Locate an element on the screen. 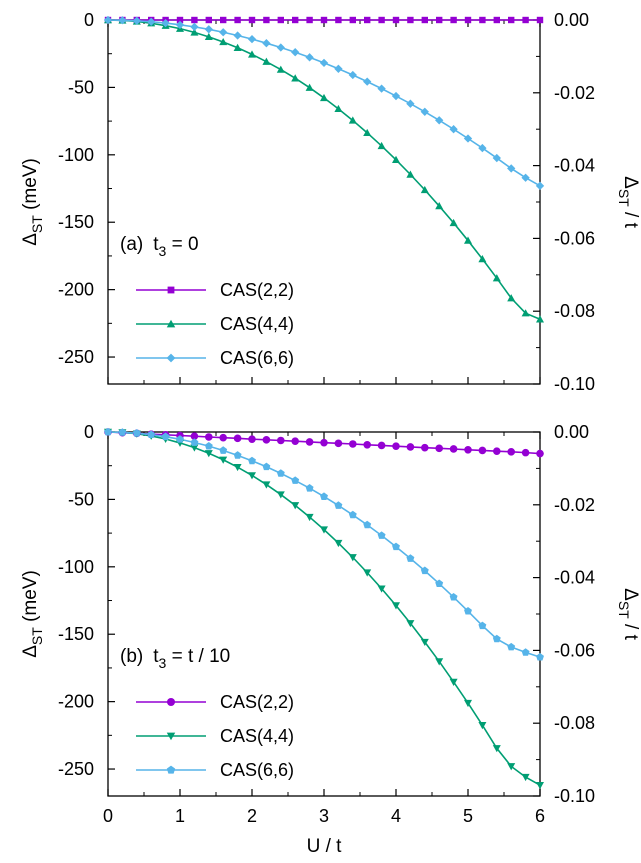  panel-b-x-tick-label: 5 is located at coordinates (468, 816).